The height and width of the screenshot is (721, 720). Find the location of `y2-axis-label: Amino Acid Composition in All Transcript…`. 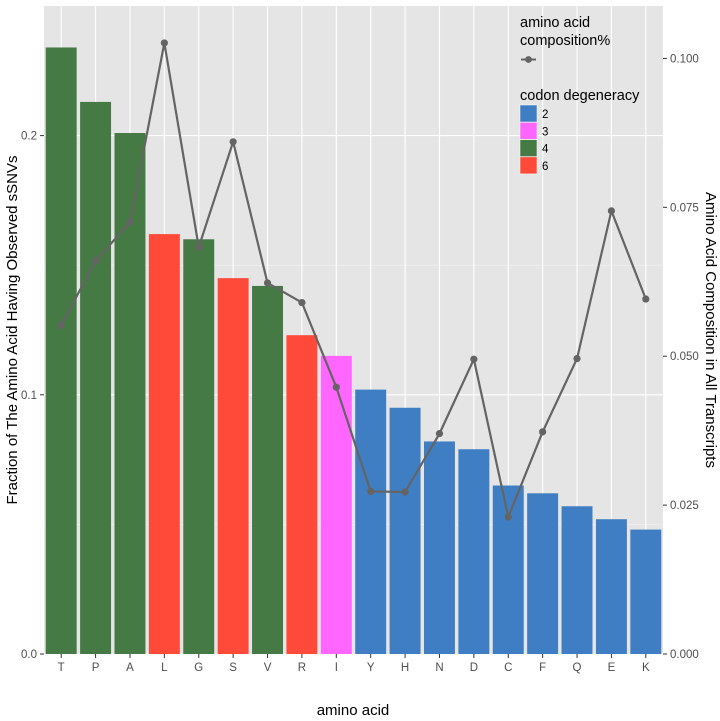

y2-axis-label: Amino Acid Composition in All Transcript… is located at coordinates (710, 330).